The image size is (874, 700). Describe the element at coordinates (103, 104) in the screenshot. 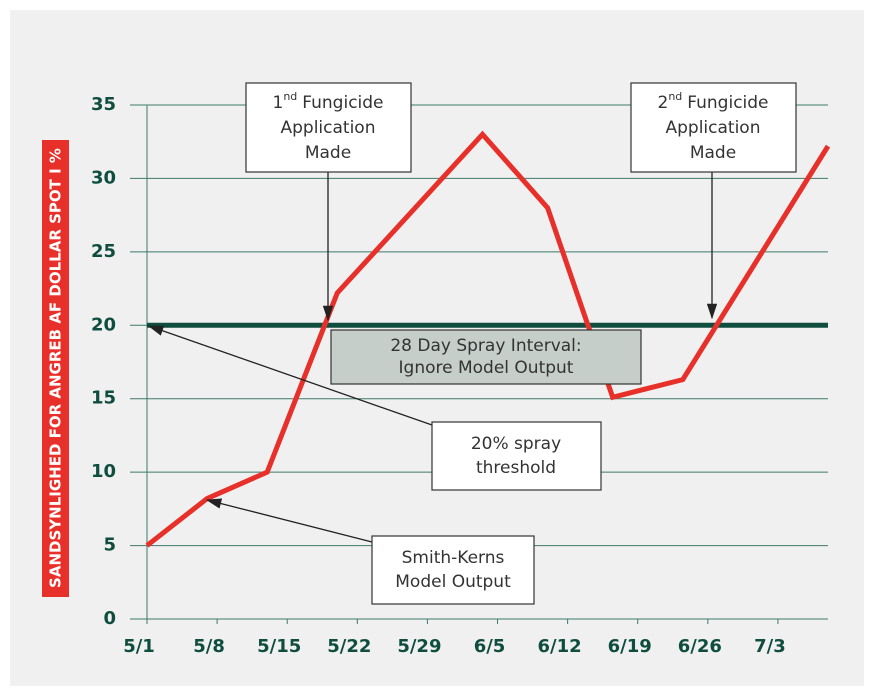

I see `y-tick-label: 35` at that location.